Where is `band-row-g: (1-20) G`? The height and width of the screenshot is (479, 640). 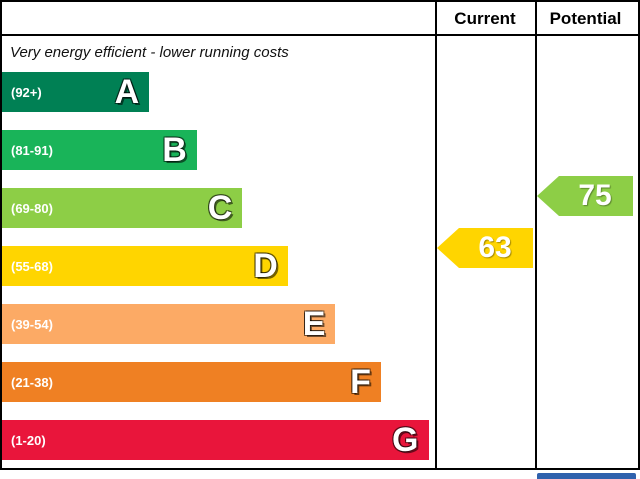 band-row-g: (1-20) G is located at coordinates (218, 446).